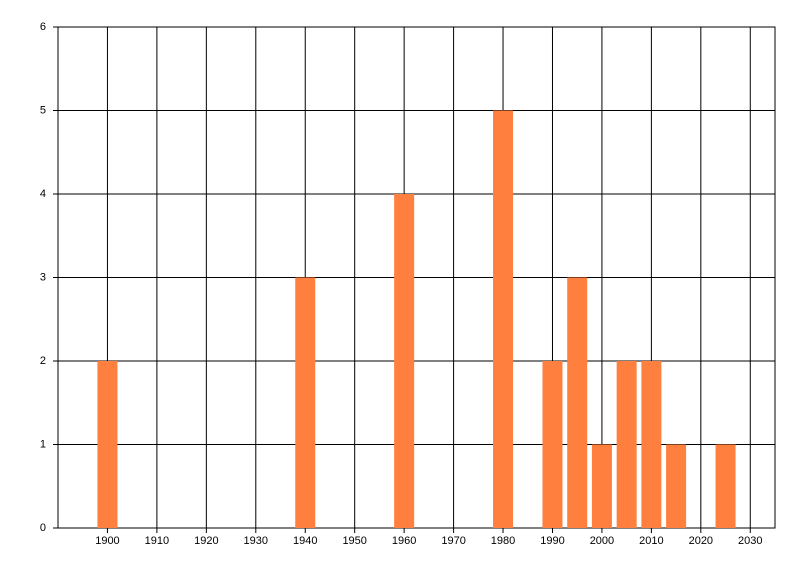 The width and height of the screenshot is (800, 576). I want to click on y-tick-label: 4, so click(43, 194).